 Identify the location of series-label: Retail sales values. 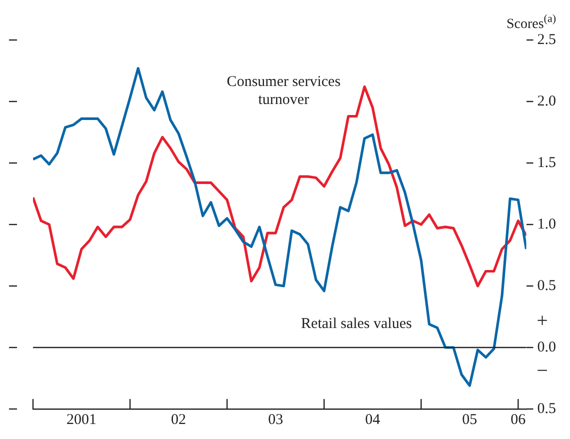
(356, 324).